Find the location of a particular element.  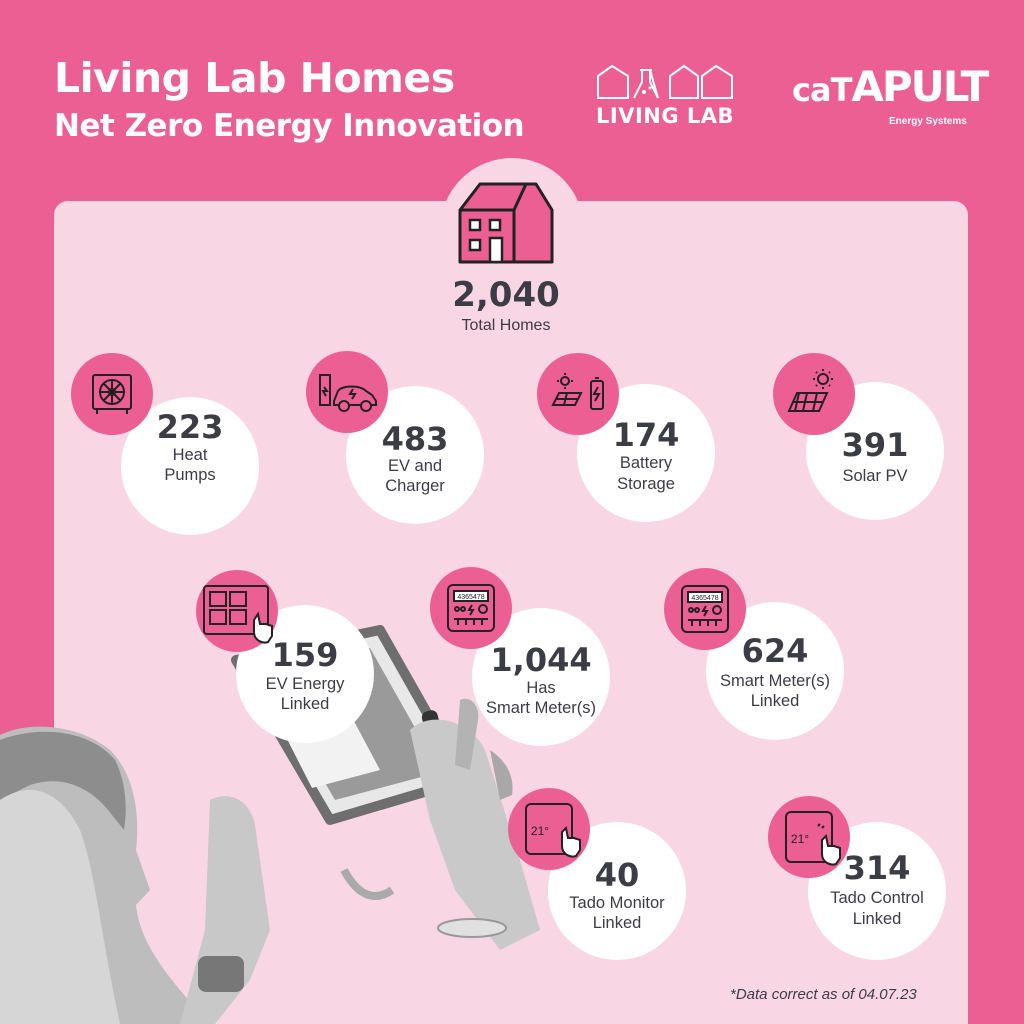

stat-label: Tado Control is located at coordinates (877, 898).